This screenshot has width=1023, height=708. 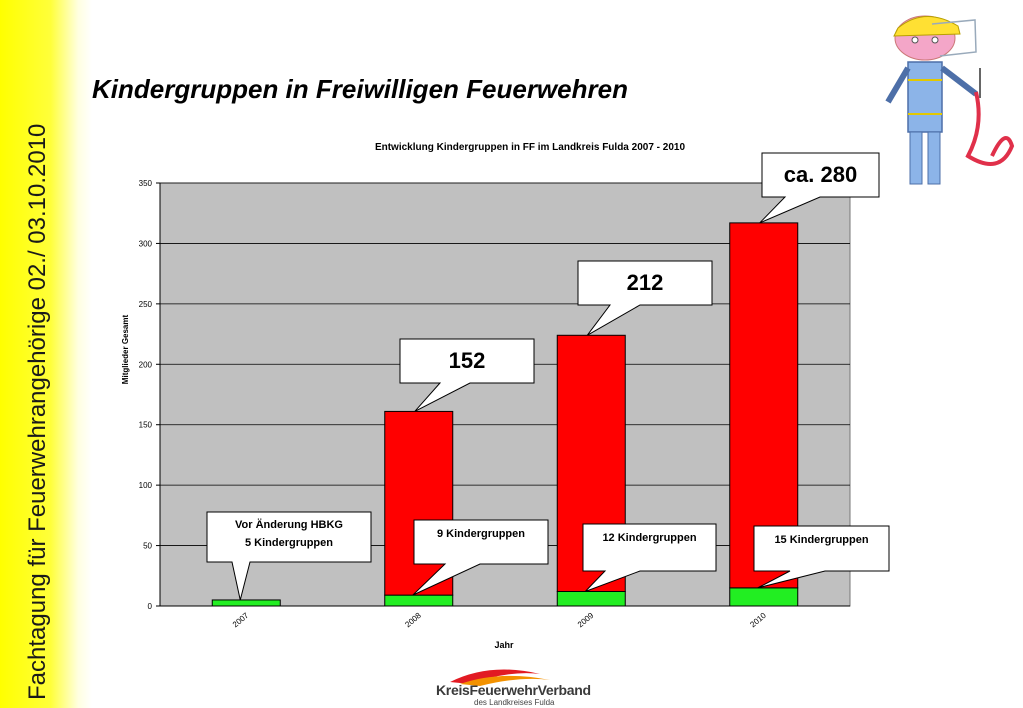 I want to click on x-tick-label: 2009, so click(x=586, y=620).